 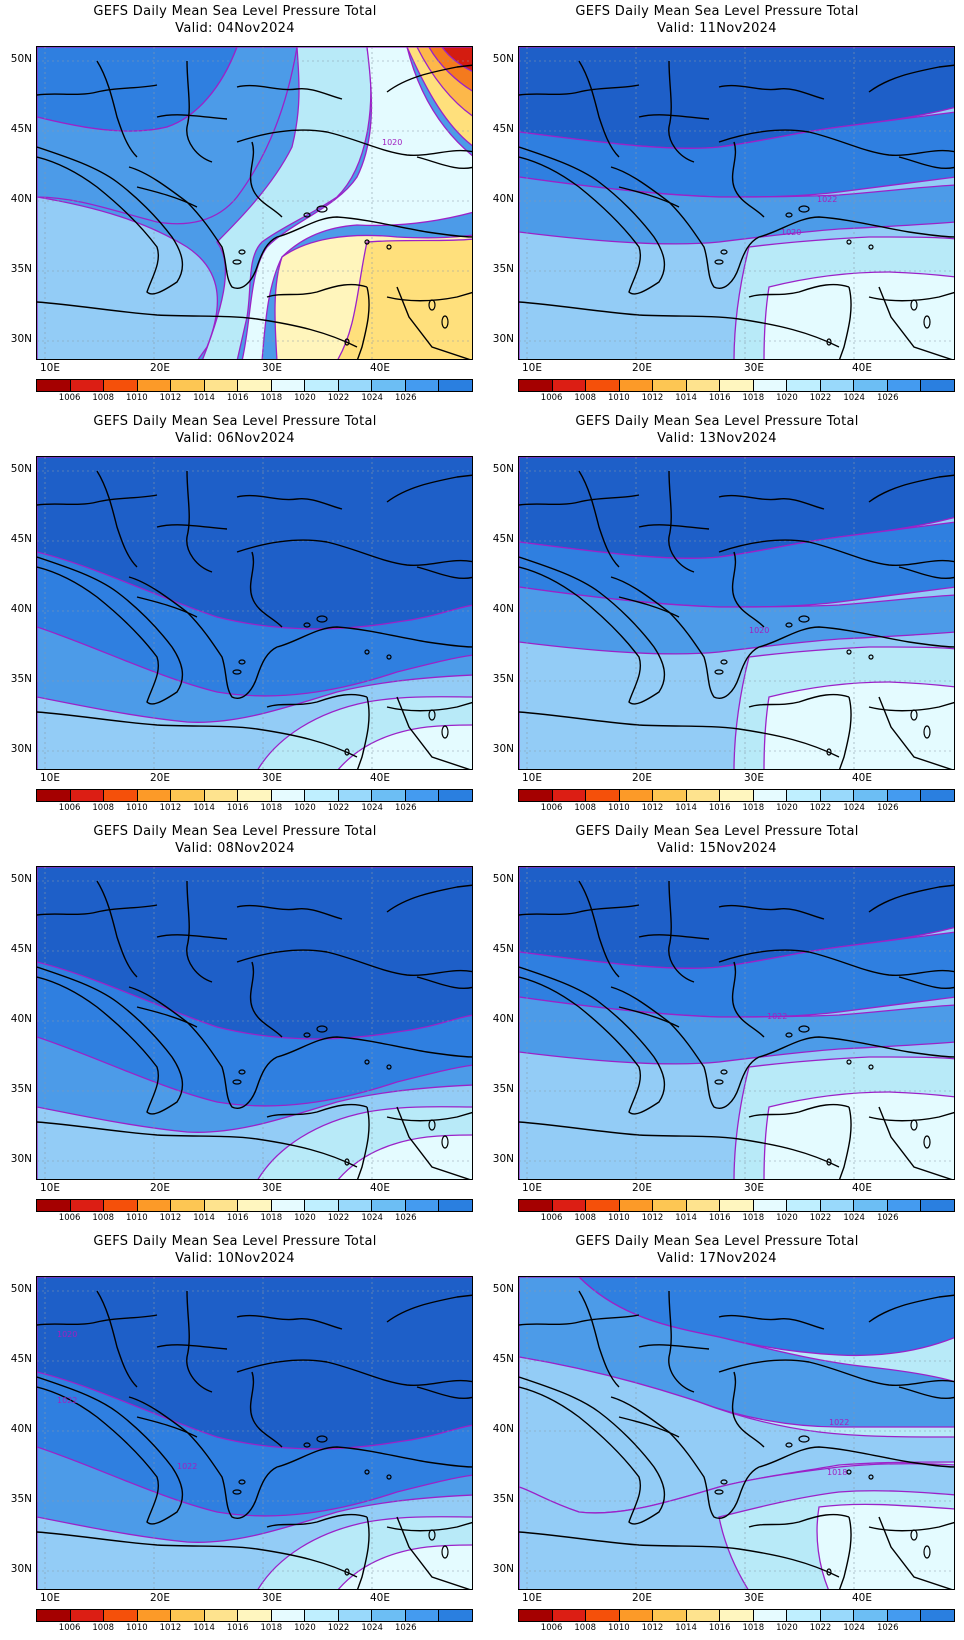 What do you see at coordinates (235, 1258) in the screenshot?
I see `panel-valid-date: Valid: 10Nov2024` at bounding box center [235, 1258].